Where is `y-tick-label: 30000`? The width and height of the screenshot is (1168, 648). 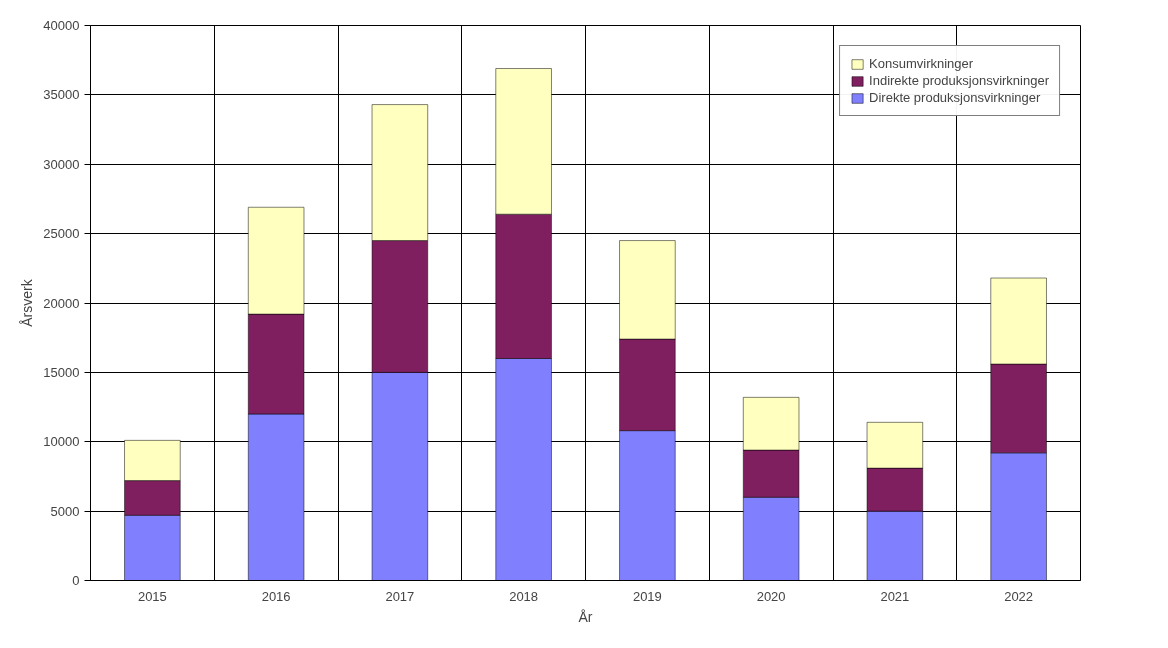
y-tick-label: 30000 is located at coordinates (61, 164).